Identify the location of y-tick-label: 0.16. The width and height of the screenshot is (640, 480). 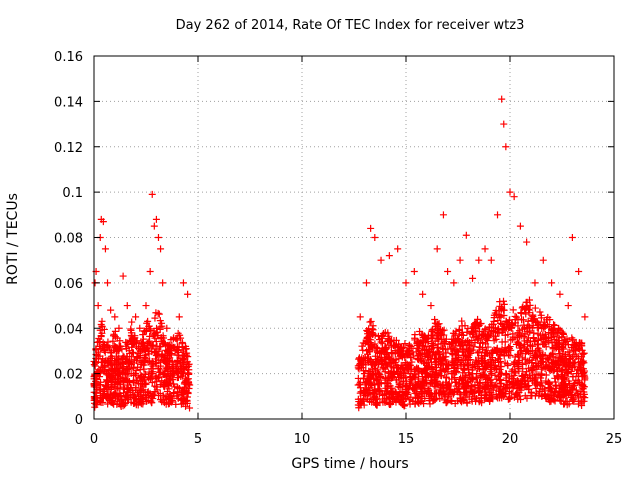
(68, 57).